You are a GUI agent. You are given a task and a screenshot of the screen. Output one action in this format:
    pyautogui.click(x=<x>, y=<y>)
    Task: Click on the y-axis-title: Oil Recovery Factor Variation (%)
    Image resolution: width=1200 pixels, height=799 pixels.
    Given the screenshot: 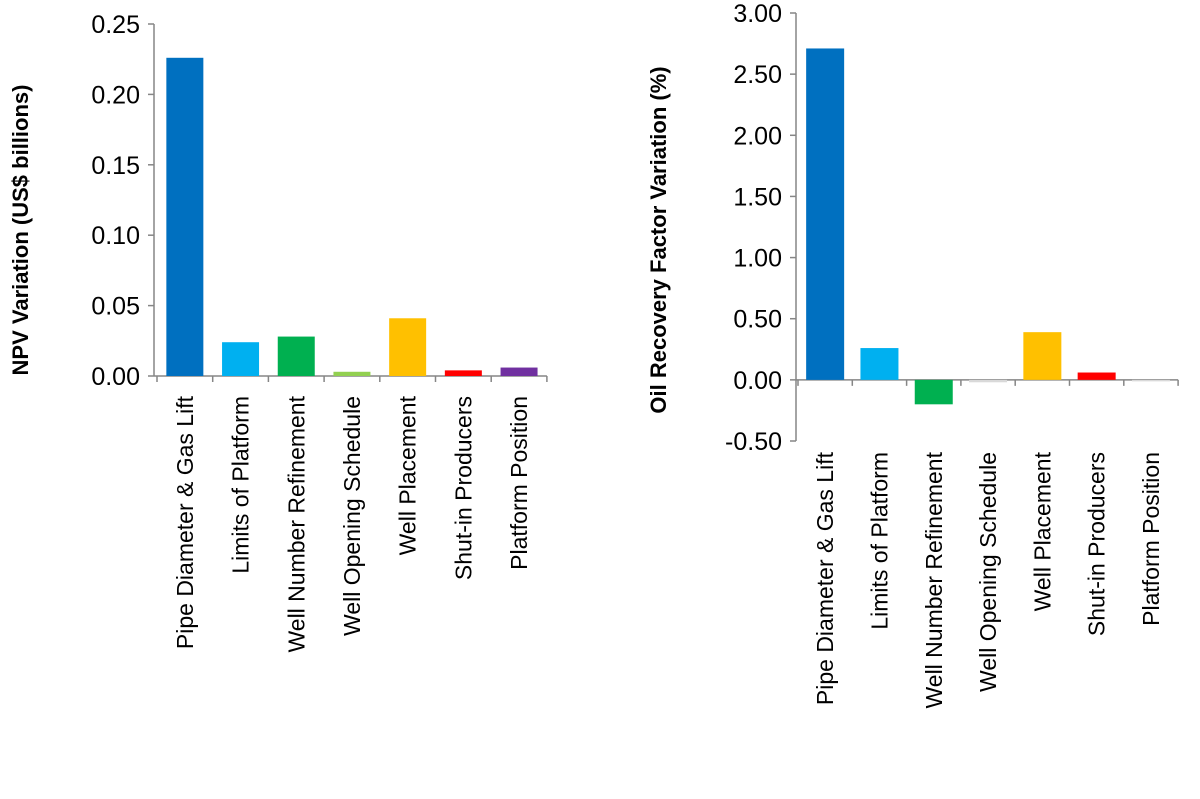 What is the action you would take?
    pyautogui.click(x=658, y=239)
    